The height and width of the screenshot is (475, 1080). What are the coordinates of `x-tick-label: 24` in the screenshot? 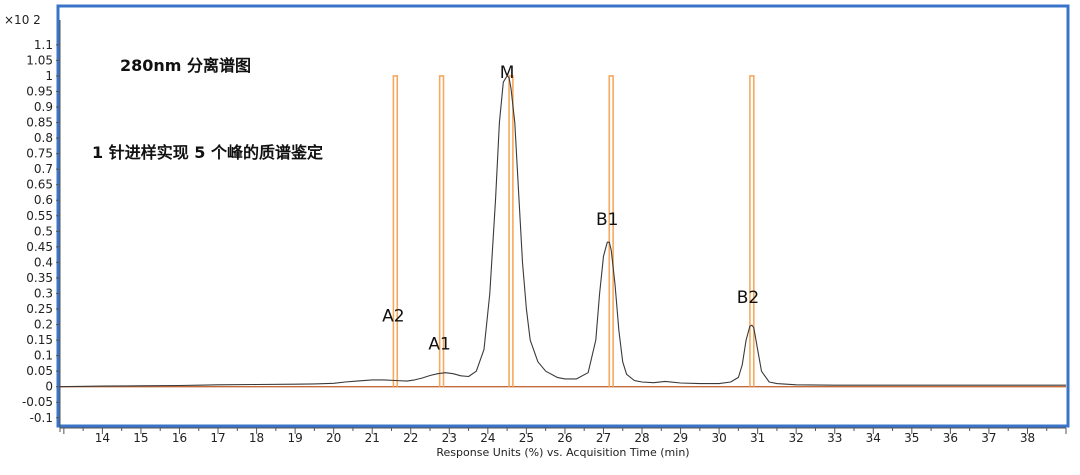 It's located at (487, 438).